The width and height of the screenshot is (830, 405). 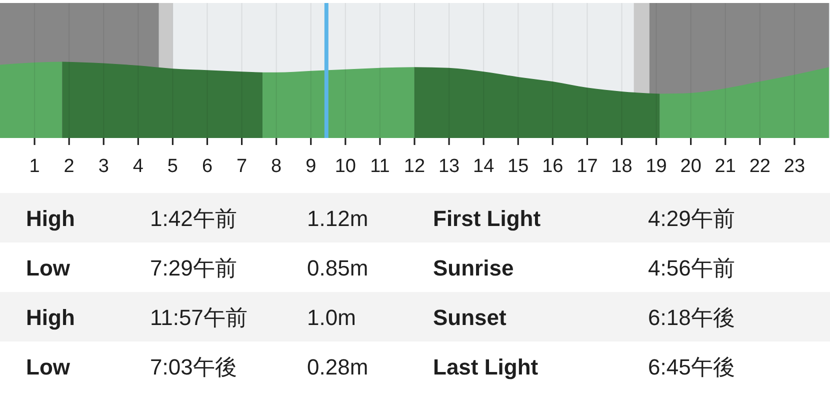 What do you see at coordinates (276, 166) in the screenshot?
I see `x-tick-label: 8` at bounding box center [276, 166].